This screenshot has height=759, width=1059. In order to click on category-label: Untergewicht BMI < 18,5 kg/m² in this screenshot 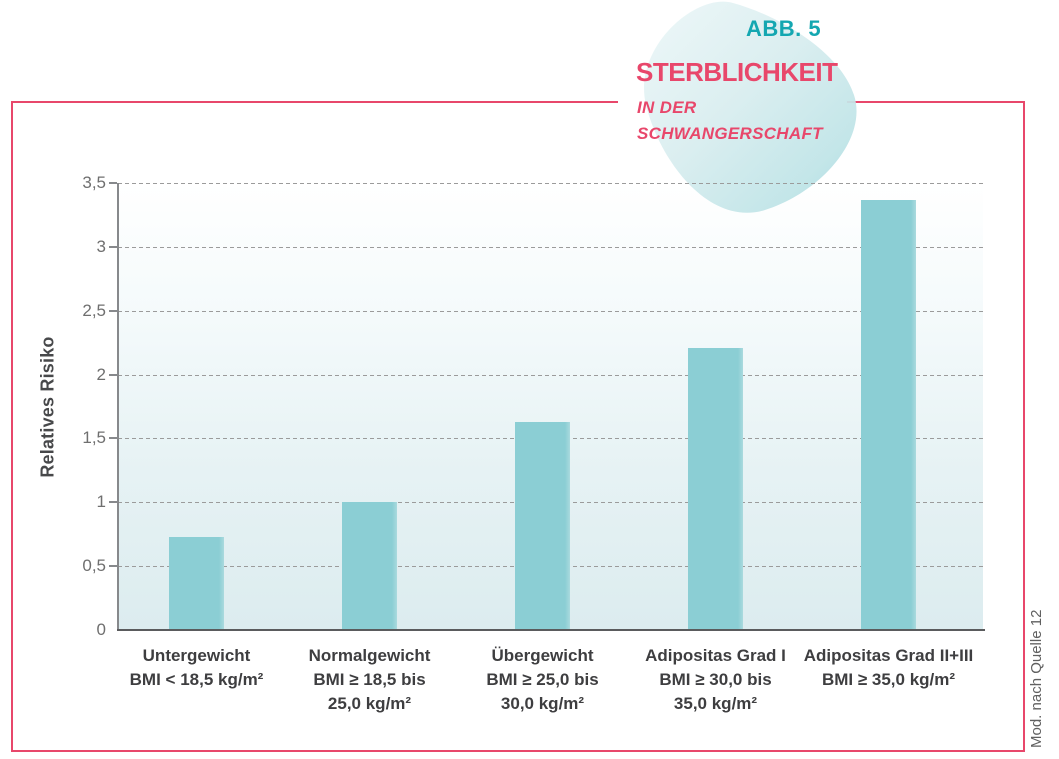, I will do `click(196, 668)`.